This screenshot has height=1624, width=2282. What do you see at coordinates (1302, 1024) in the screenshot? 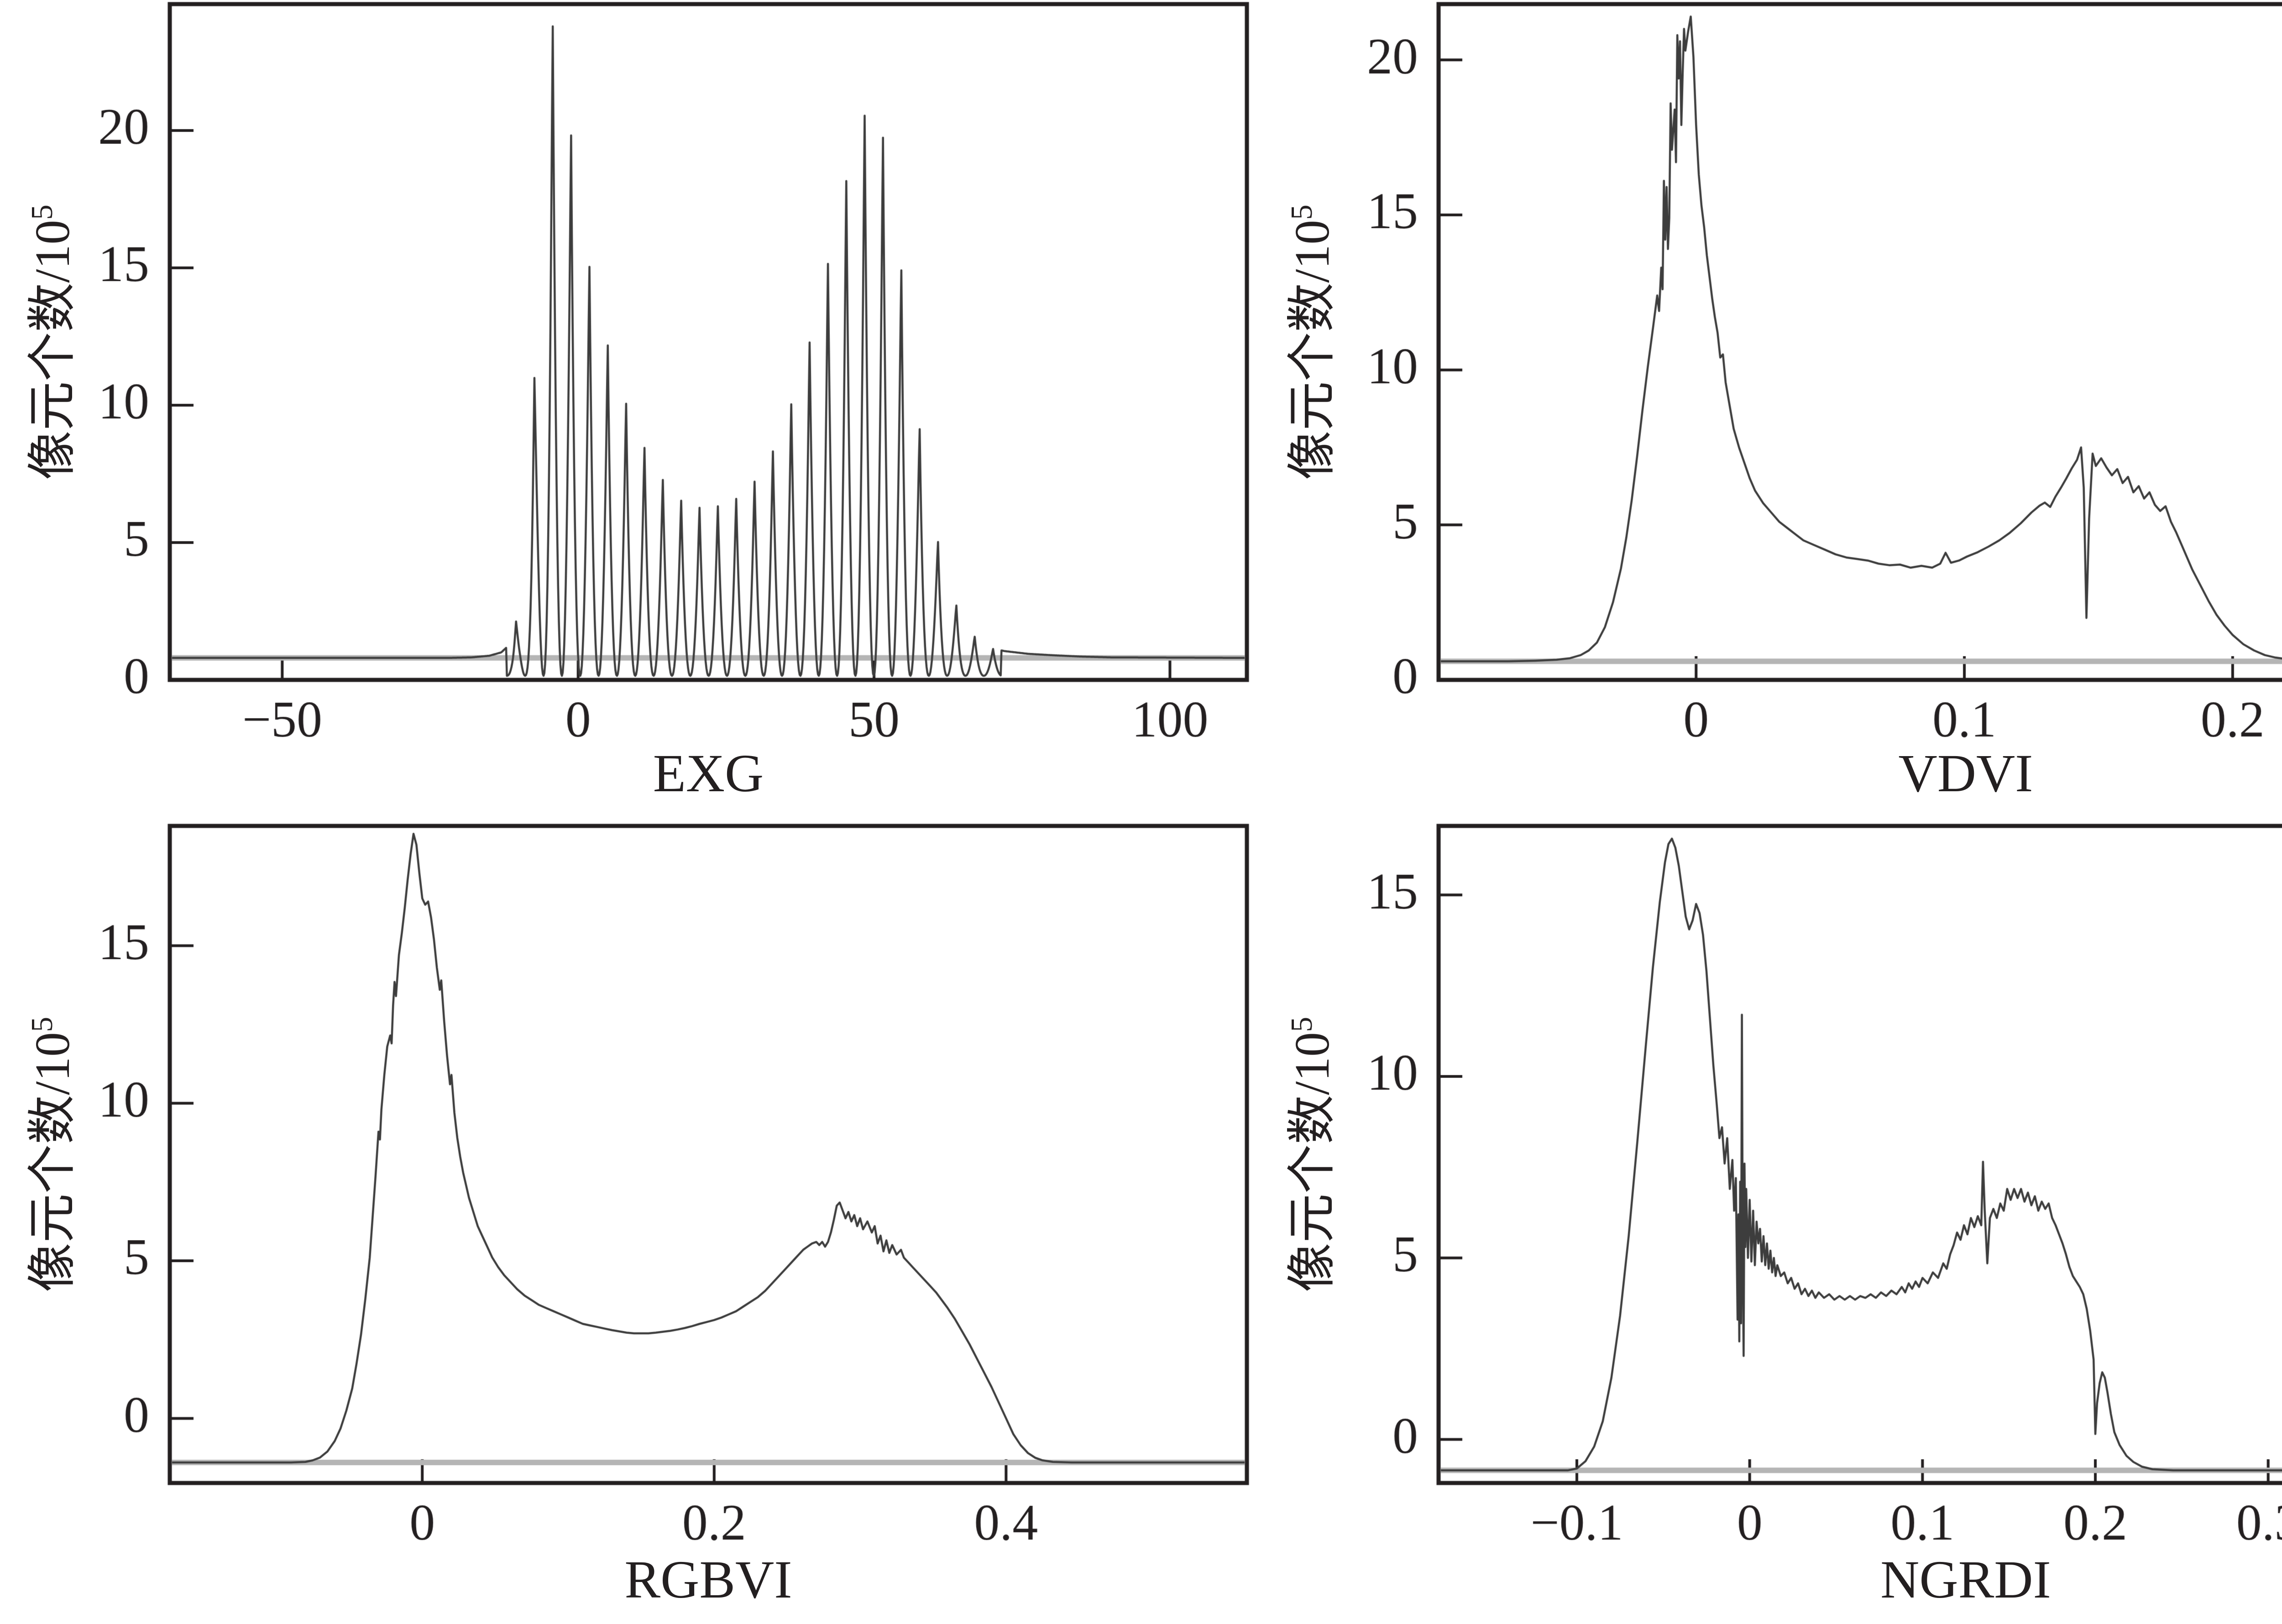
I see `ylabel-ngrdi-sup: 5` at bounding box center [1302, 1024].